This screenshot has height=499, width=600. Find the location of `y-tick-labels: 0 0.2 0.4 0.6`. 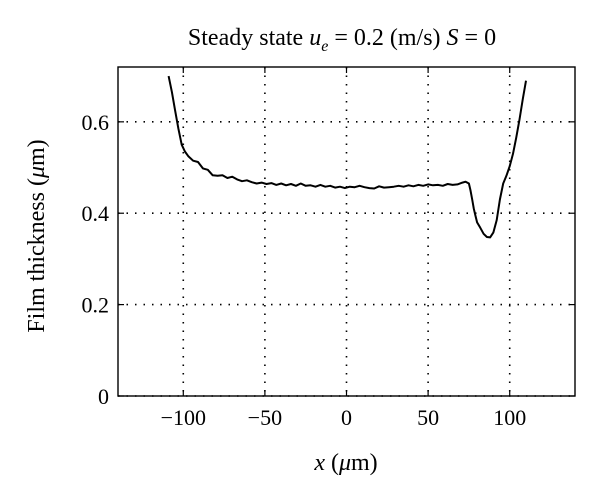

y-tick-labels: 0 0.2 0.4 0.6 is located at coordinates (96, 259).